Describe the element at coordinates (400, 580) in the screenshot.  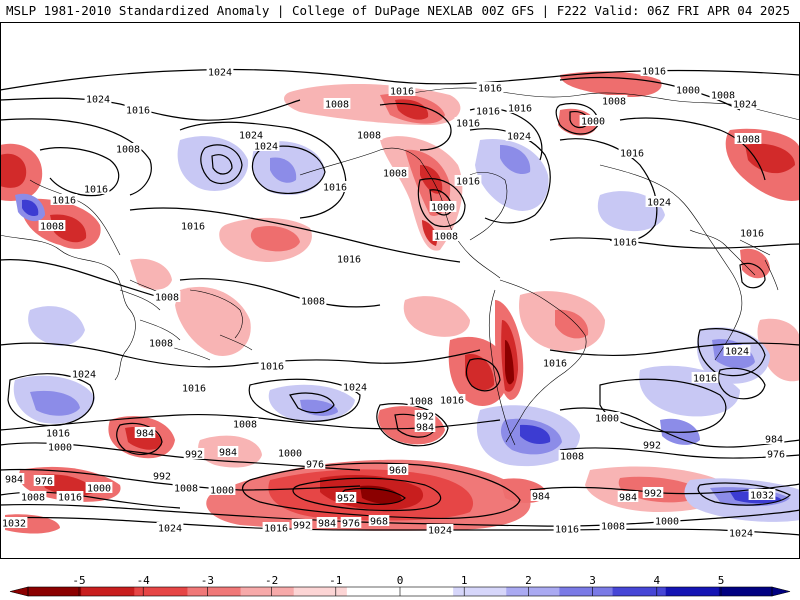
I see `colorbar-tick-label: 0` at that location.